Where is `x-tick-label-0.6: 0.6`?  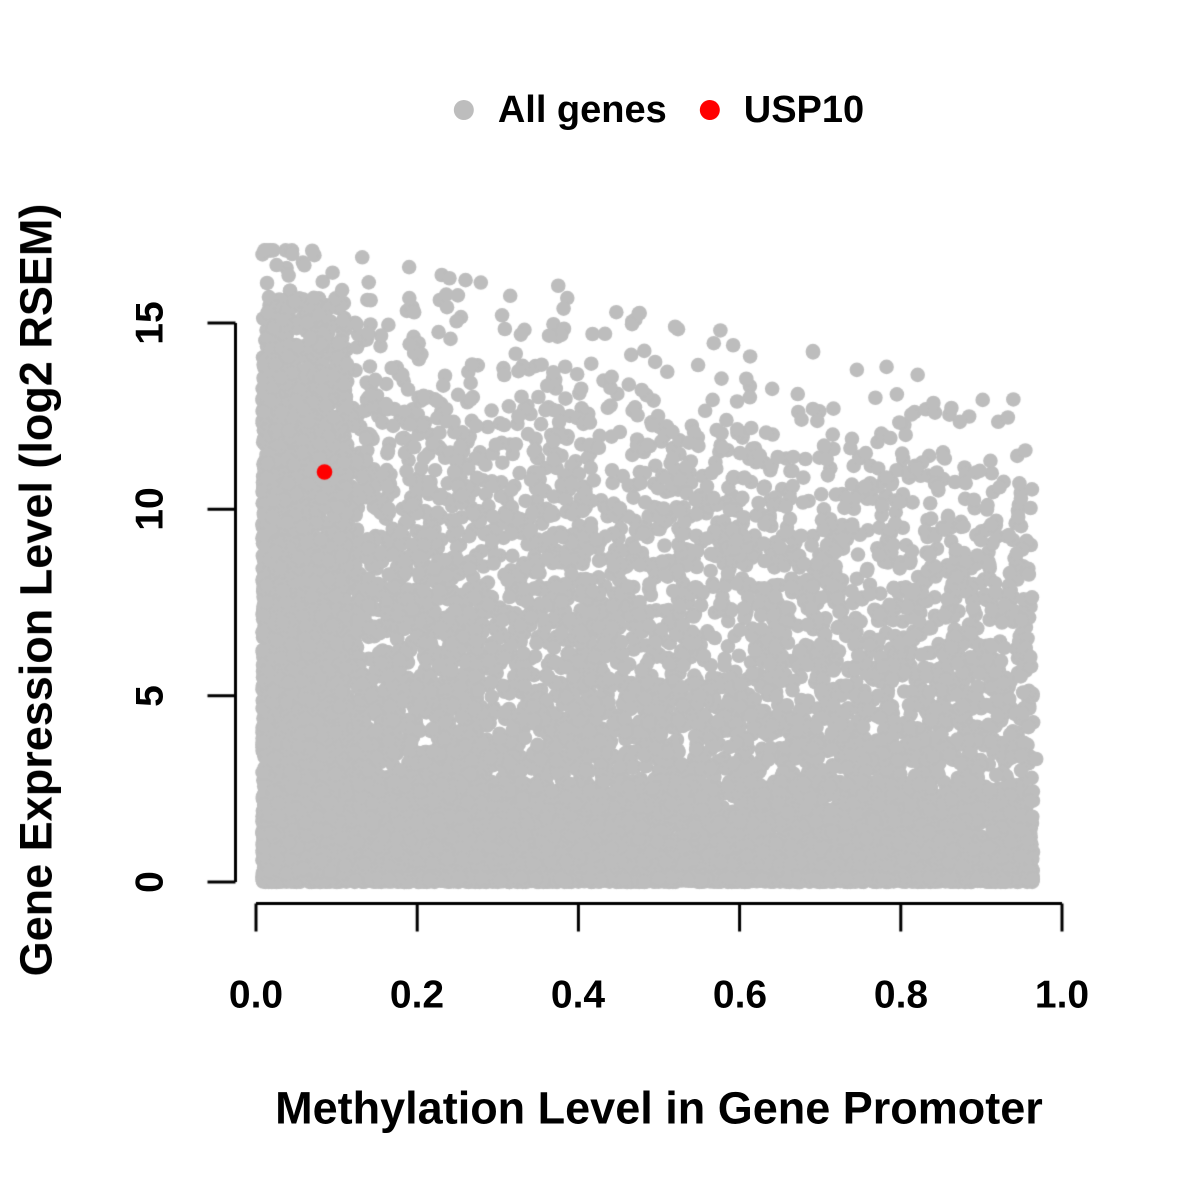 x-tick-label-0.6: 0.6 is located at coordinates (740, 995).